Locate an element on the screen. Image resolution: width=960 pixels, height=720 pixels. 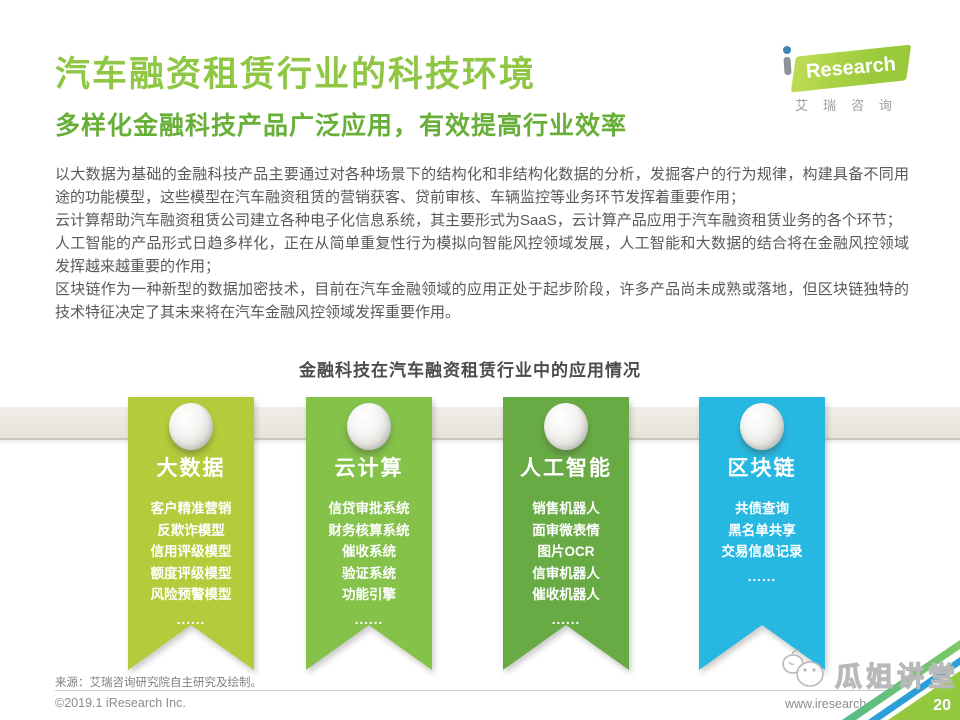
ribbon-item: 客户精准营销 is located at coordinates (191, 508).